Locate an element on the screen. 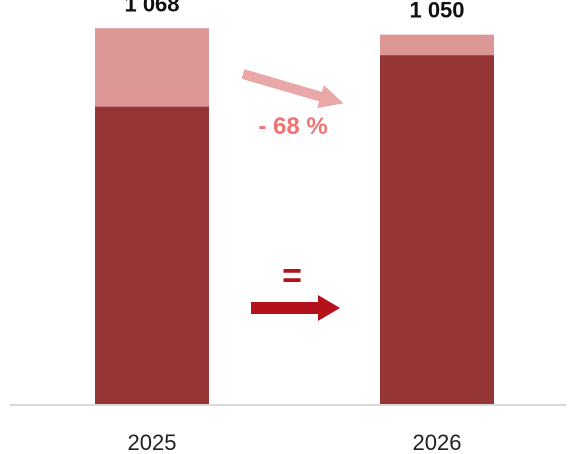 Image resolution: width=568 pixels, height=454 pixels. total-label-2025: 1 068 is located at coordinates (151, 8).